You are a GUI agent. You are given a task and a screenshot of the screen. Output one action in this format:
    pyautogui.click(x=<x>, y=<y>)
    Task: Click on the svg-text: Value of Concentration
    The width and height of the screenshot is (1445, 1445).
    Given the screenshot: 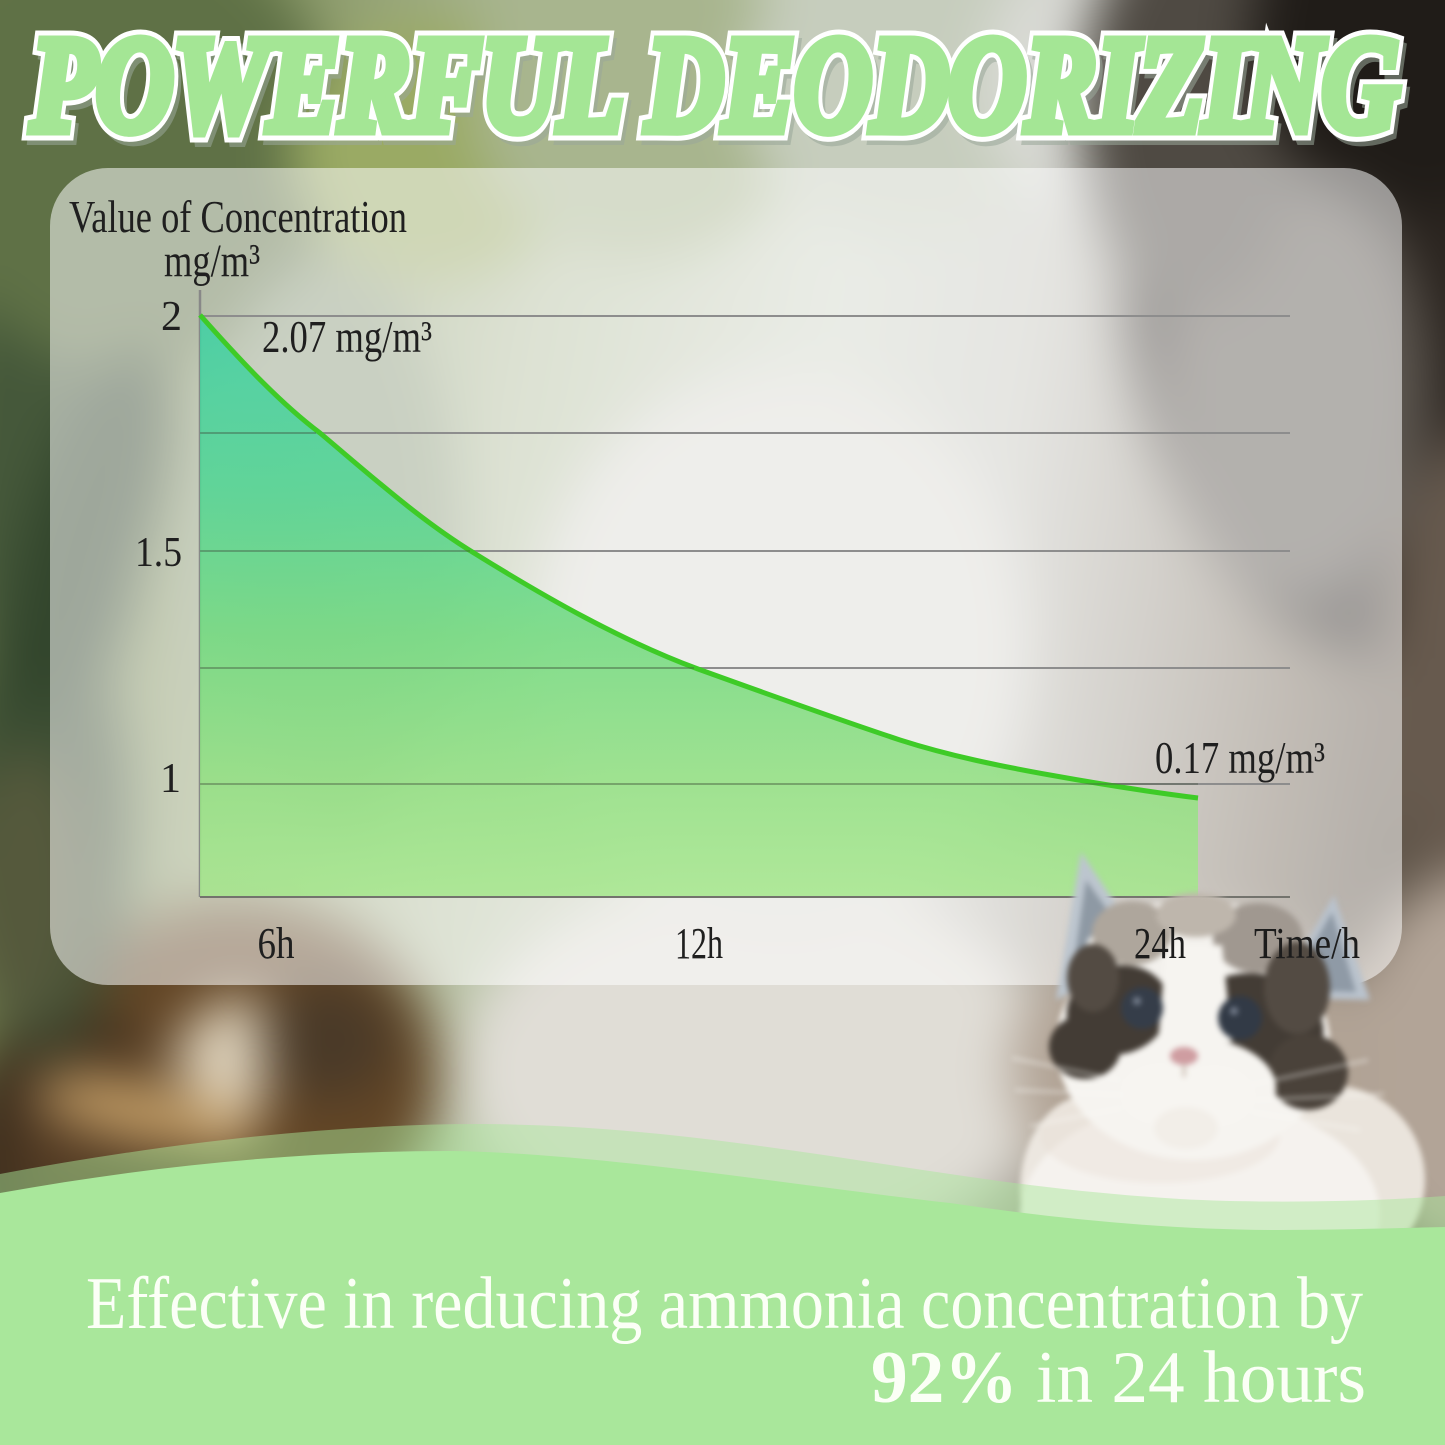 What is the action you would take?
    pyautogui.click(x=238, y=217)
    